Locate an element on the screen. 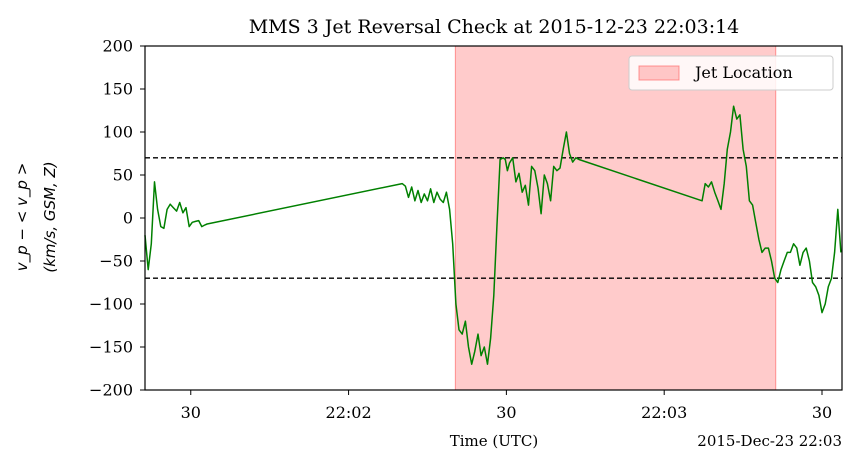 The image size is (858, 467). y-tick-label: −200 is located at coordinates (111, 390).